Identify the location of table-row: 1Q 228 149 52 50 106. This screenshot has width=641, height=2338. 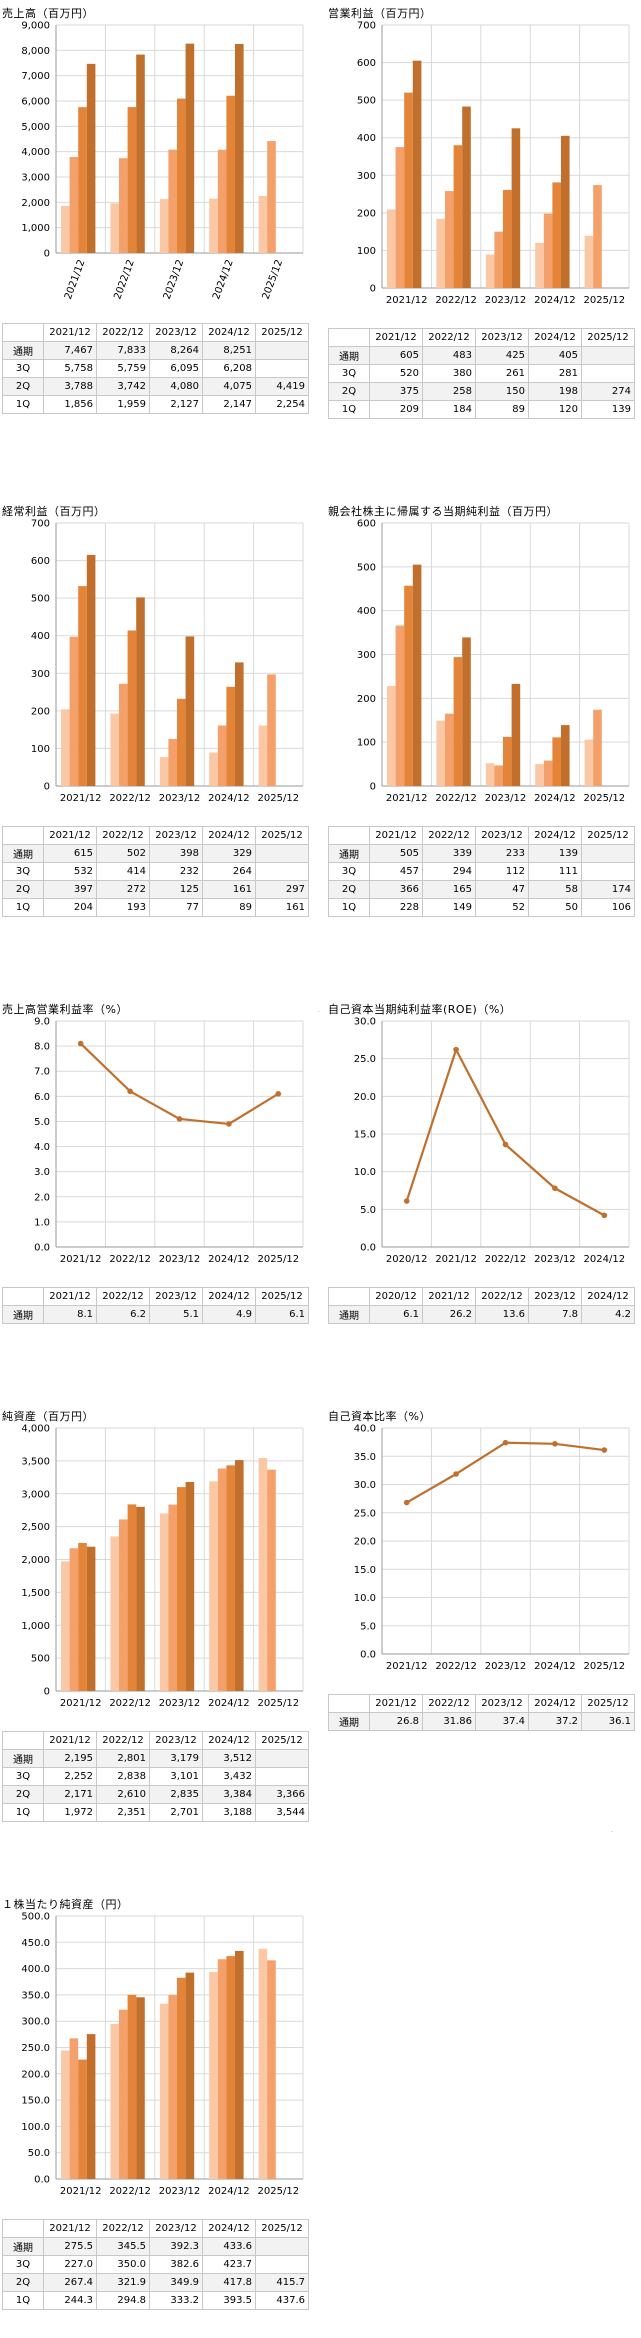
(481, 907).